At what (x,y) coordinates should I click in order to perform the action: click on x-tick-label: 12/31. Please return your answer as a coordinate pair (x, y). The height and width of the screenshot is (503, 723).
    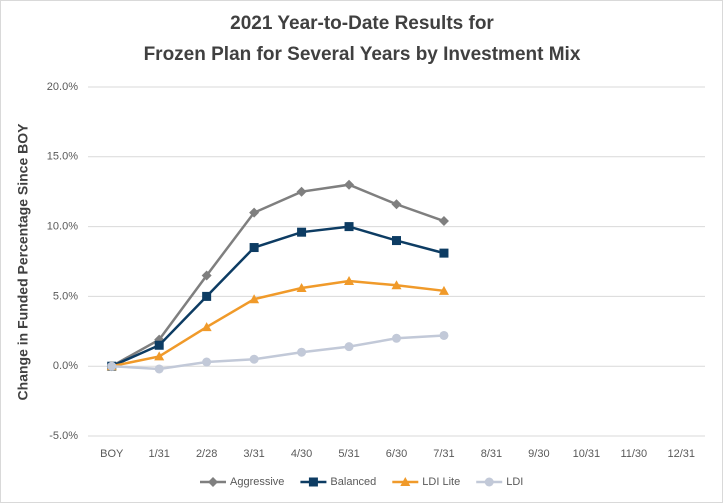
    Looking at the image, I should click on (682, 454).